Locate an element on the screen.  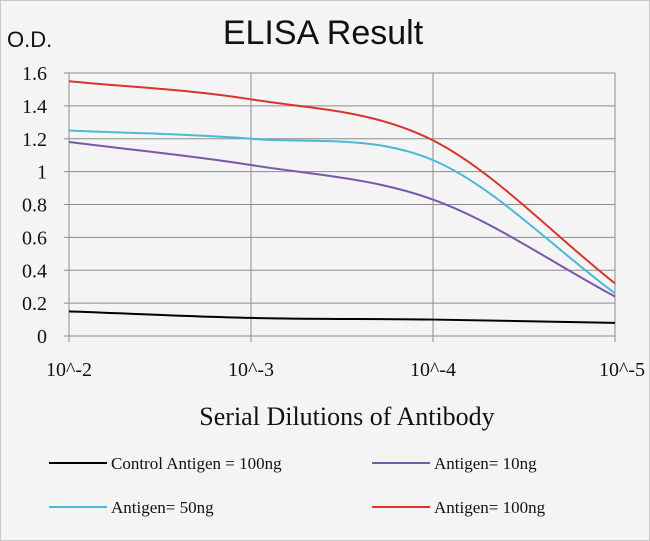
y-tick-label: 1 is located at coordinates (42, 173).